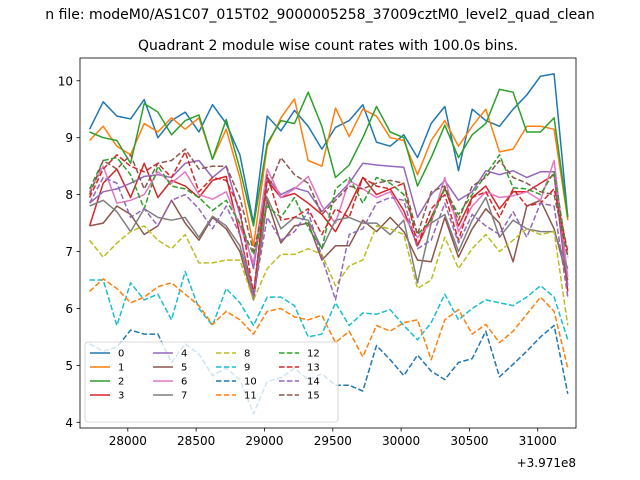 The image size is (640, 480). I want to click on y-tick-label: 9, so click(69, 138).